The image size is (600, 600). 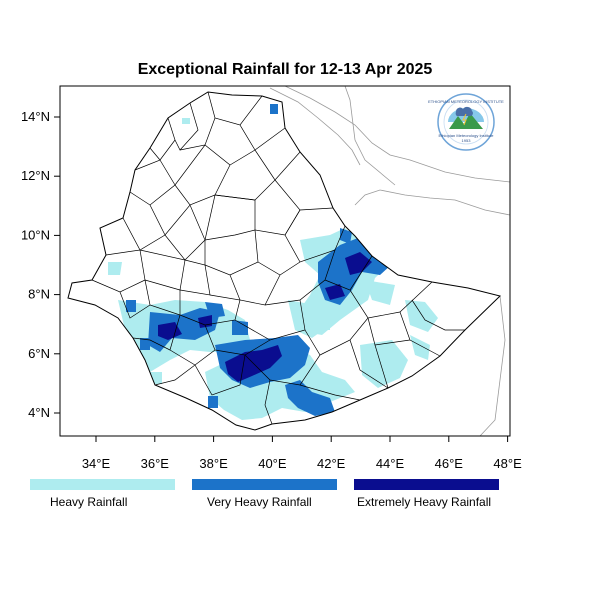 What do you see at coordinates (467, 135) in the screenshot?
I see `logo-bottom-text: Ethiopian Meteorology Institute` at bounding box center [467, 135].